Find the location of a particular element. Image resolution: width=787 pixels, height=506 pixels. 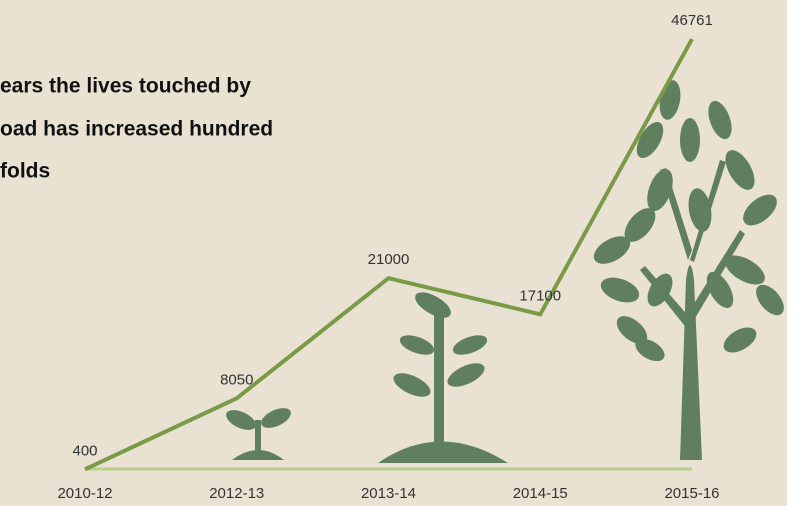

chart-title-line: oad has increased hundred is located at coordinates (136, 129).